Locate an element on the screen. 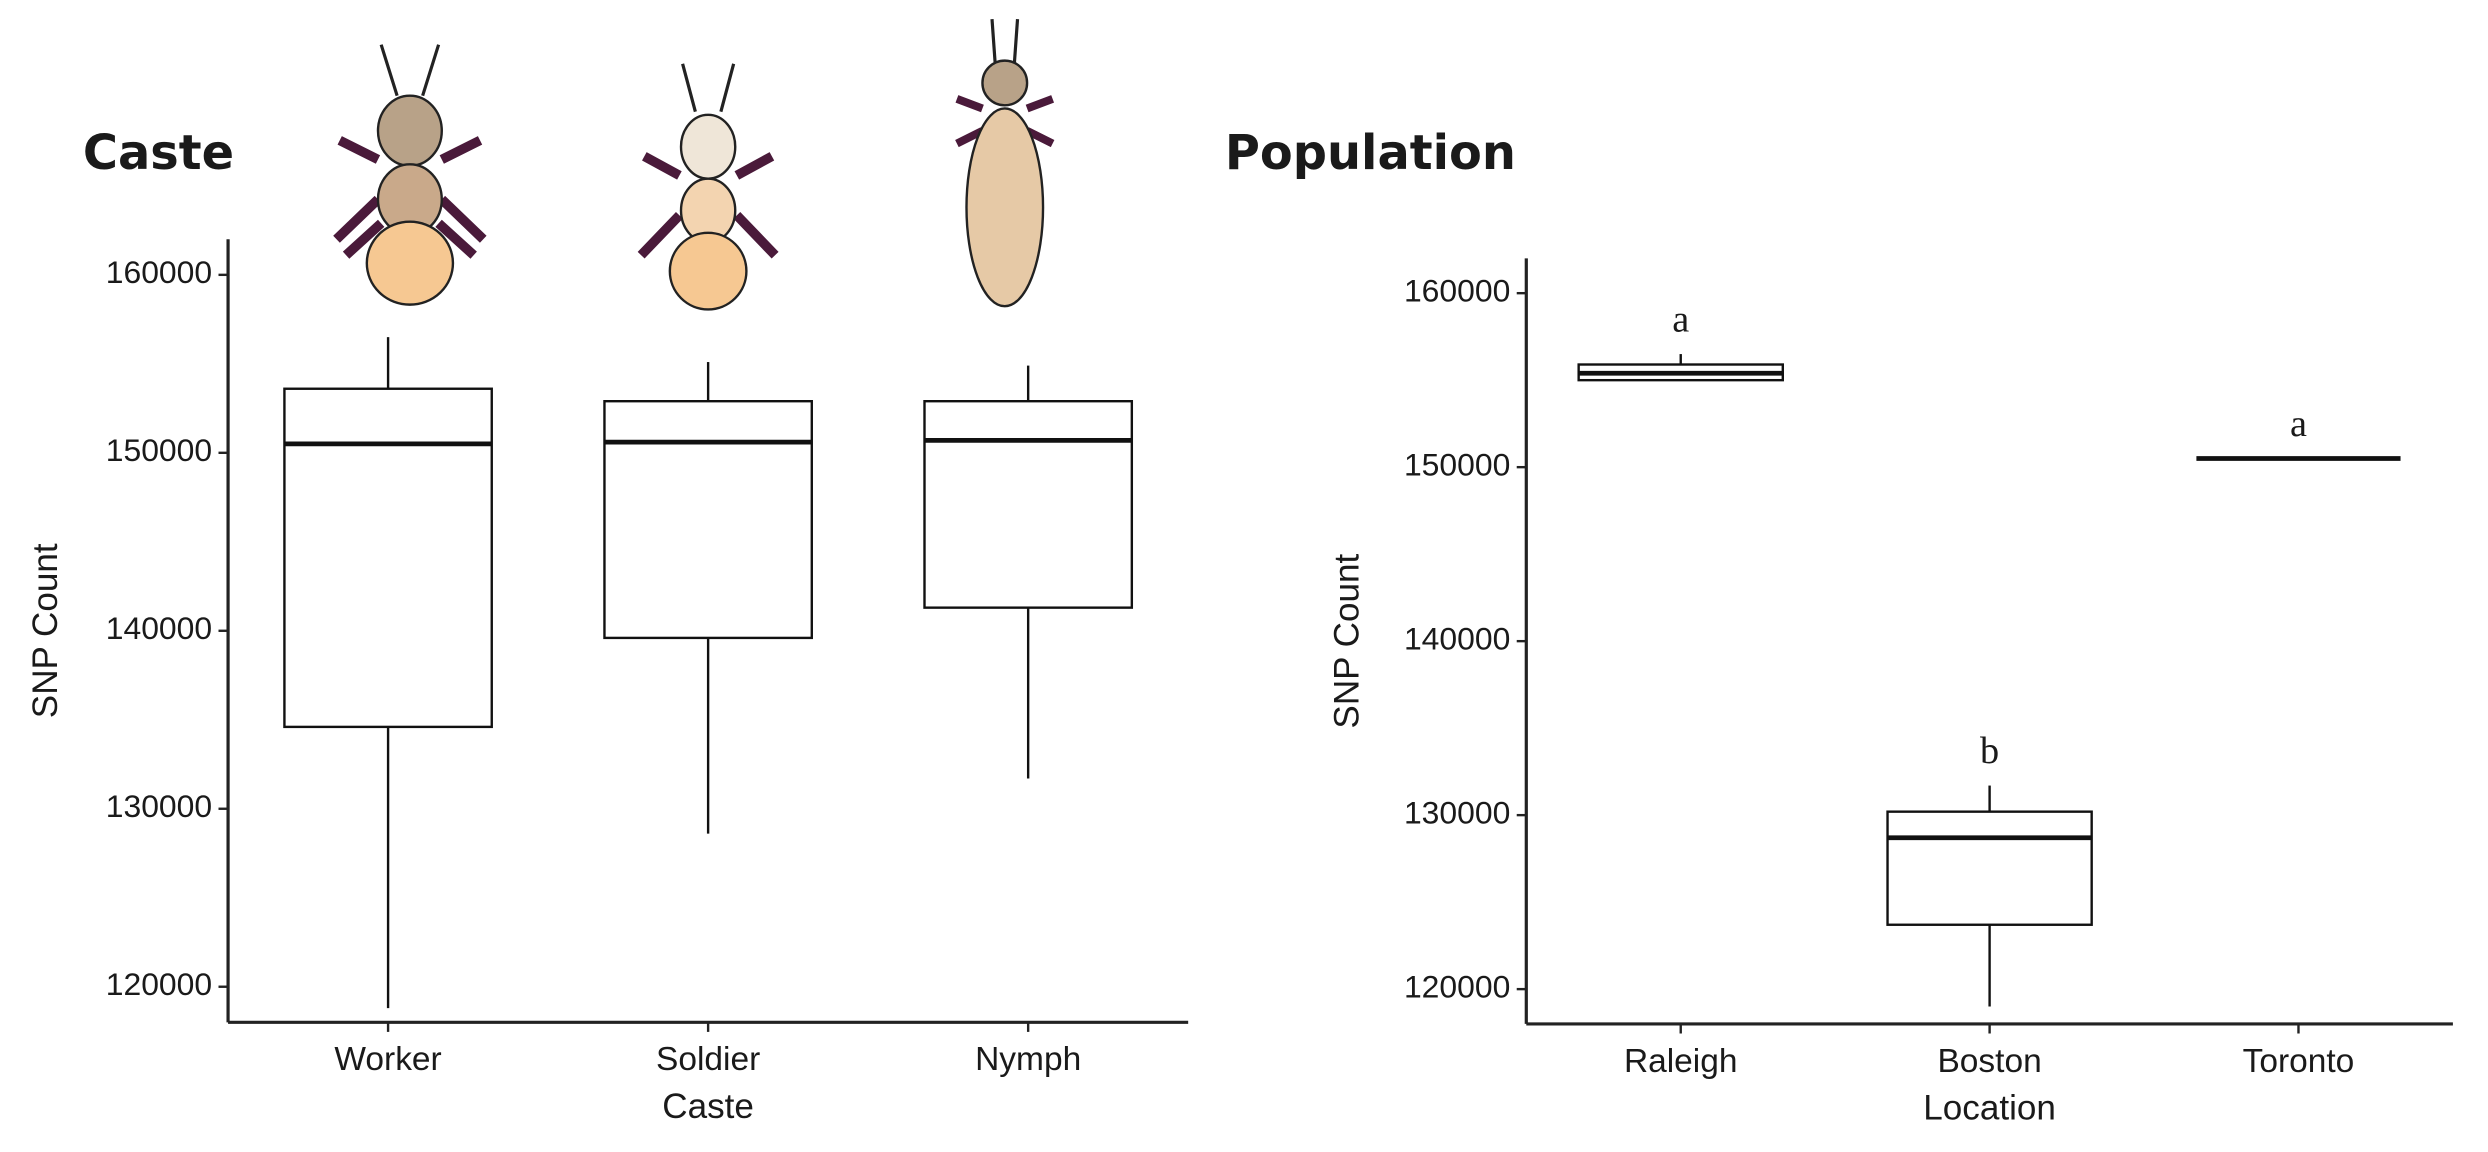 The height and width of the screenshot is (1152, 2488). x-axis-label: Caste is located at coordinates (708, 1106).